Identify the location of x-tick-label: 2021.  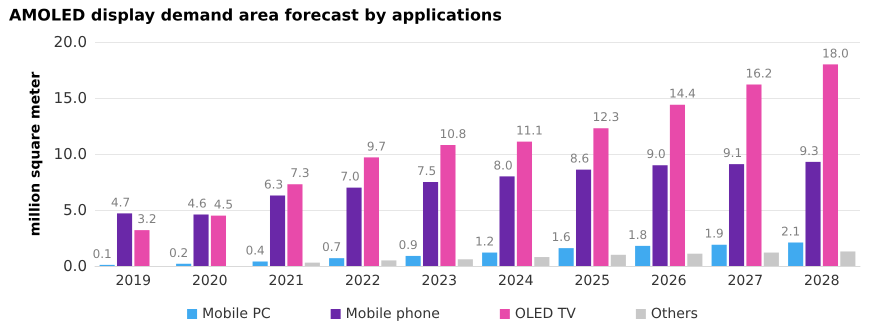
(286, 281).